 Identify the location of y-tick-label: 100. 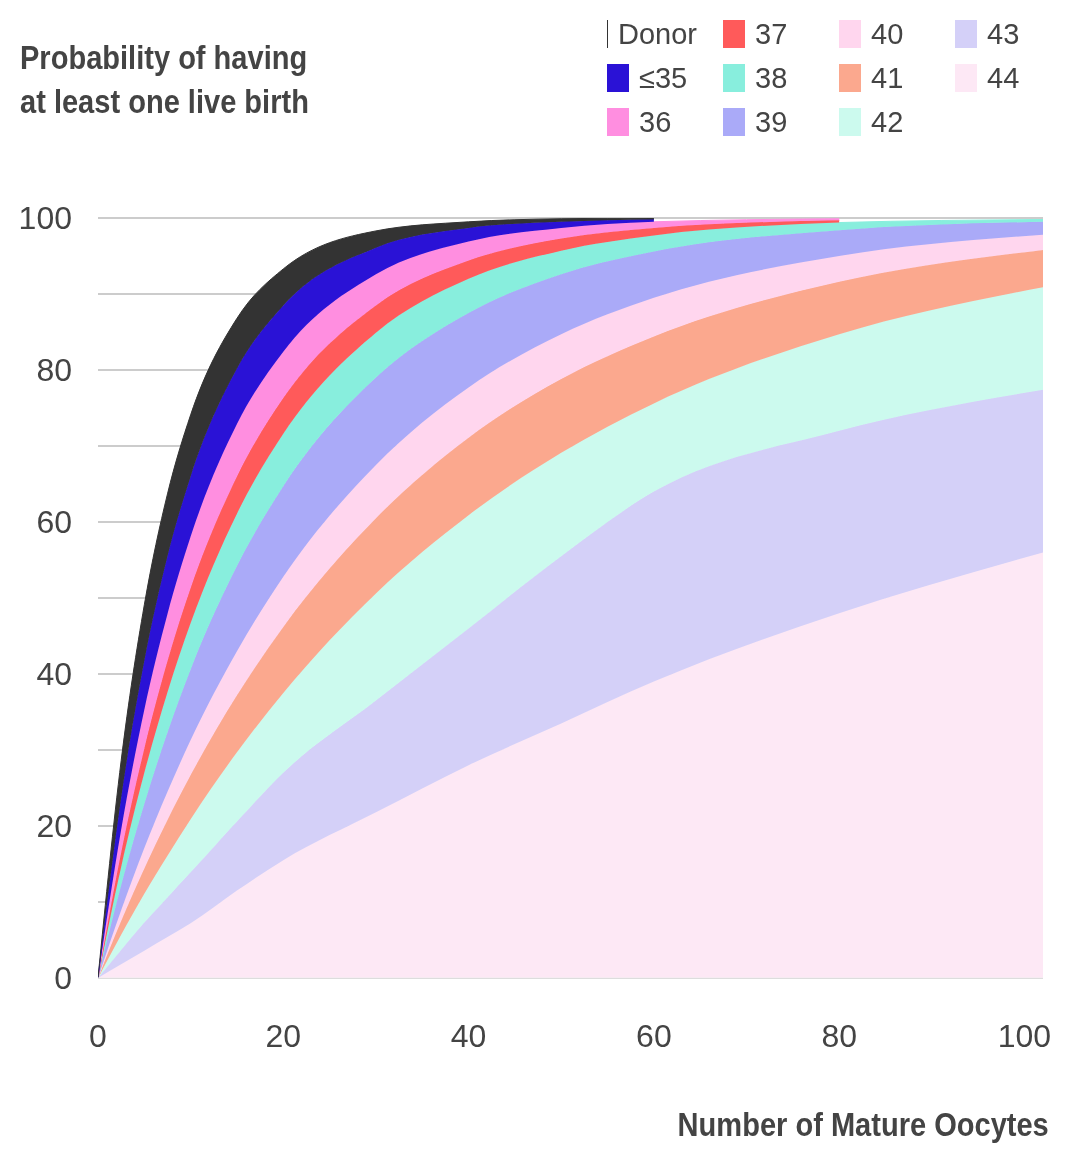
(45, 218).